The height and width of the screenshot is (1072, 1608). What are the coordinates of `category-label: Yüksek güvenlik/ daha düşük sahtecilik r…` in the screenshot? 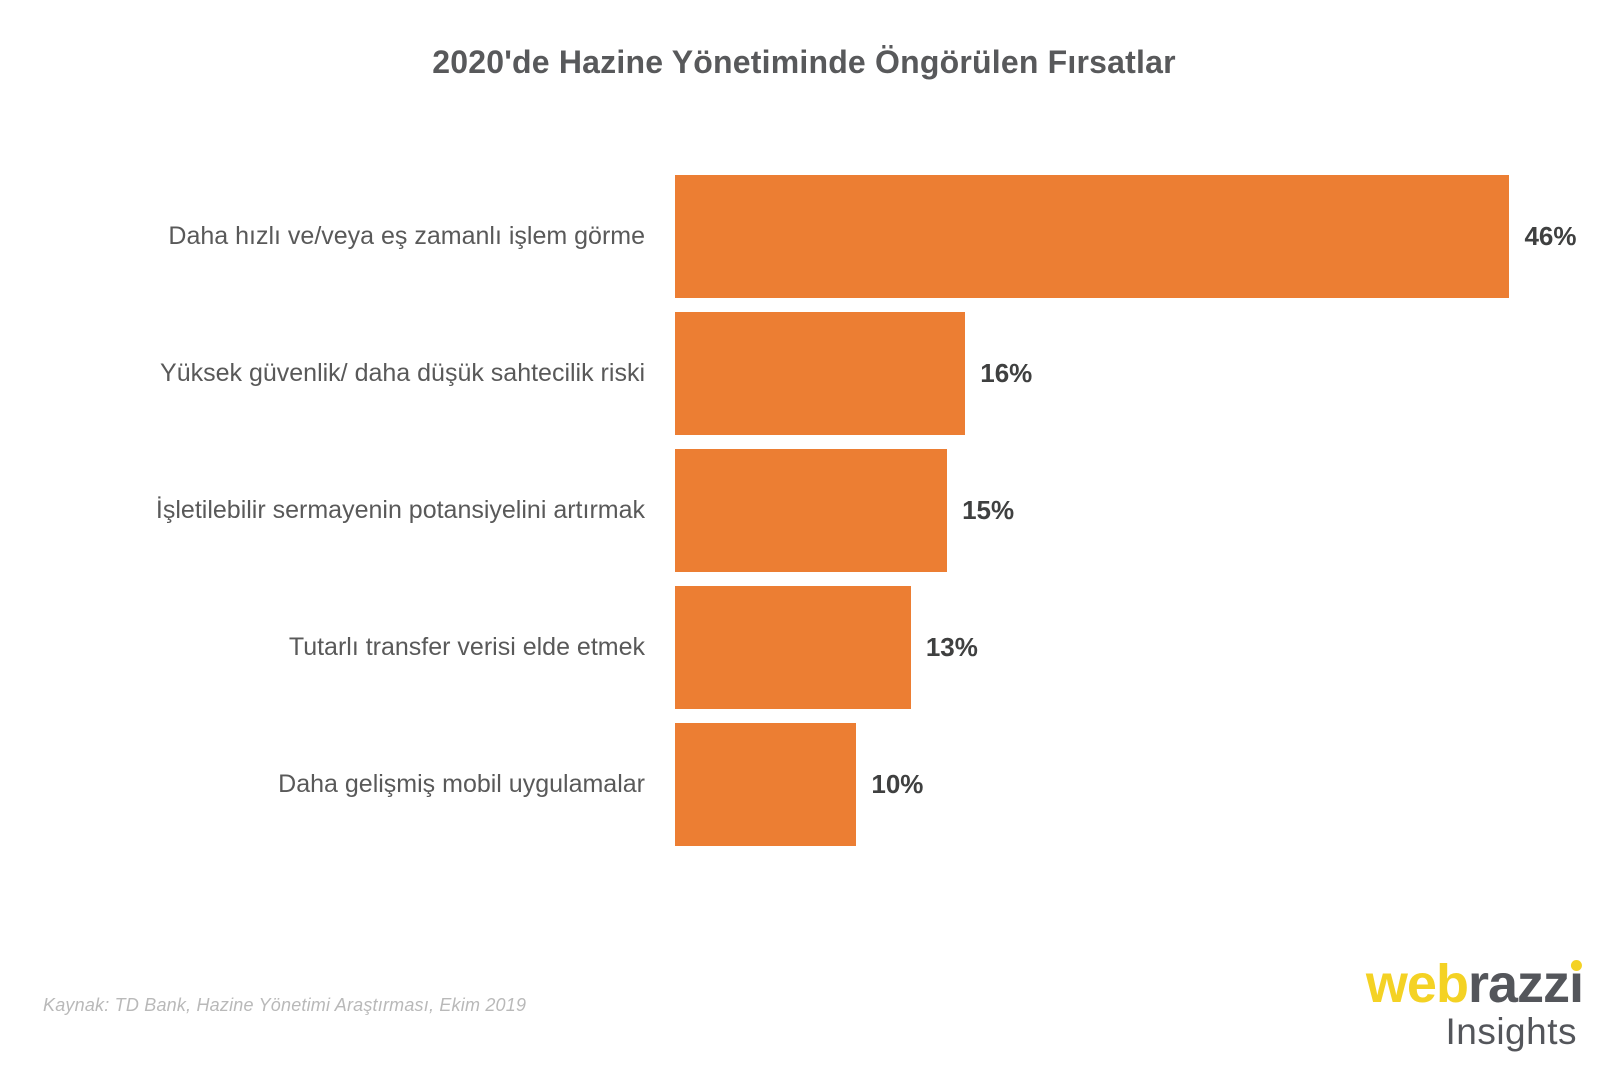 It's located at (402, 372).